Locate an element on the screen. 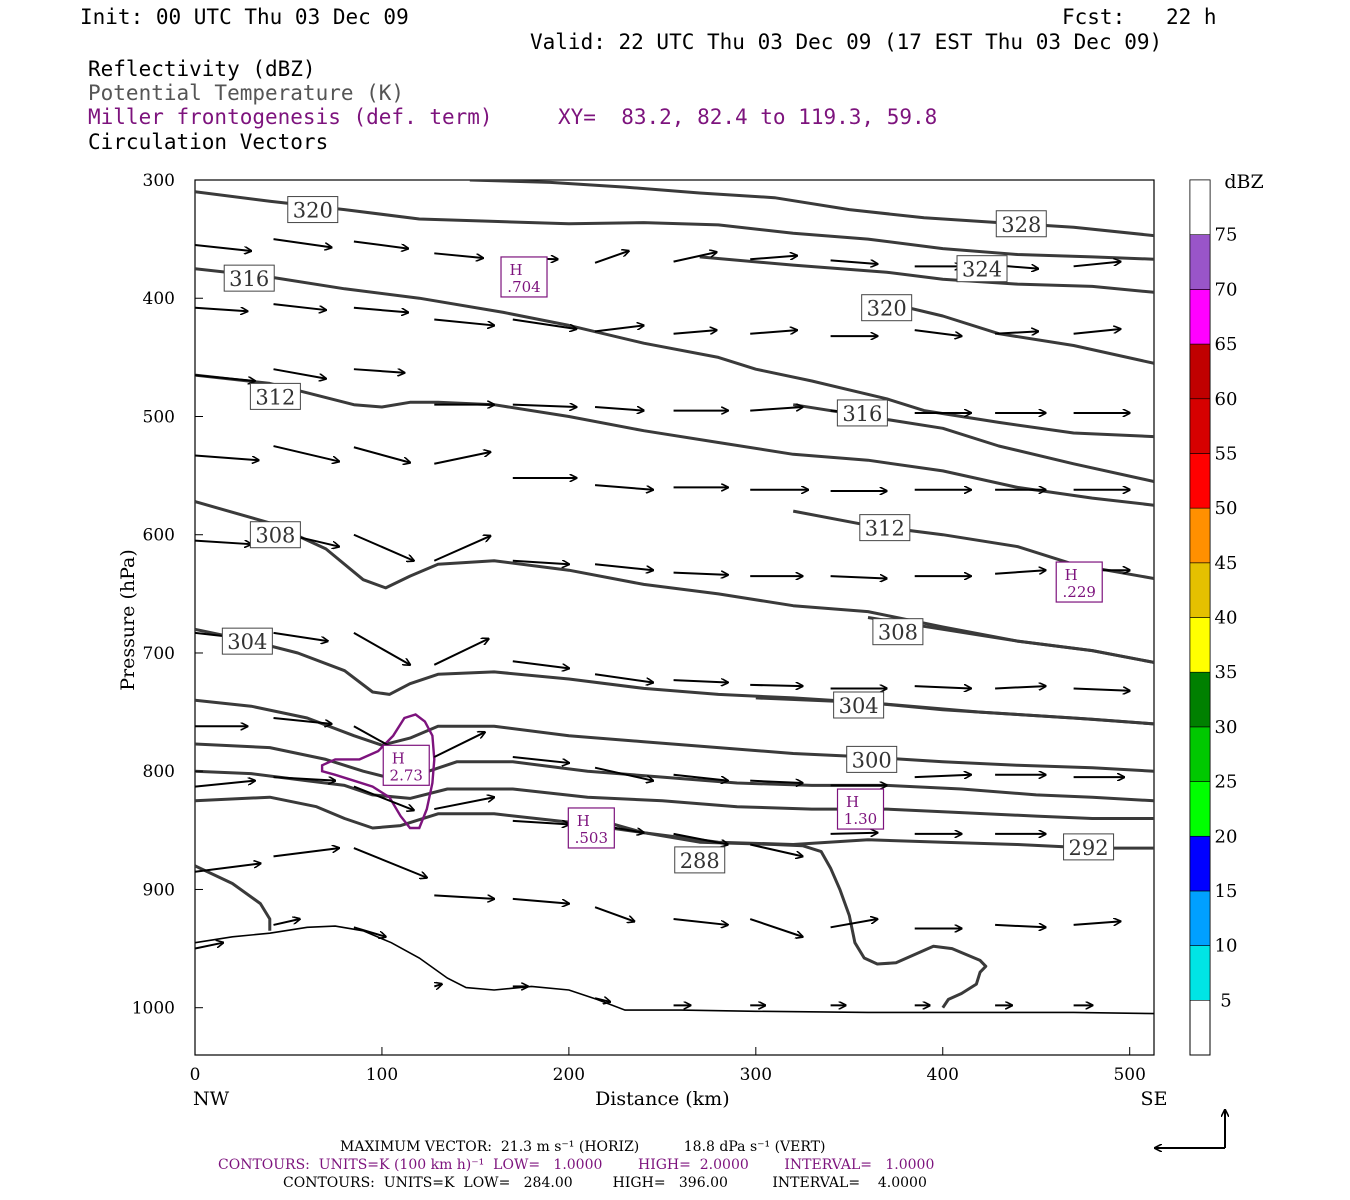 This screenshot has width=1350, height=1200. nw-end-label: NW is located at coordinates (211, 1099).